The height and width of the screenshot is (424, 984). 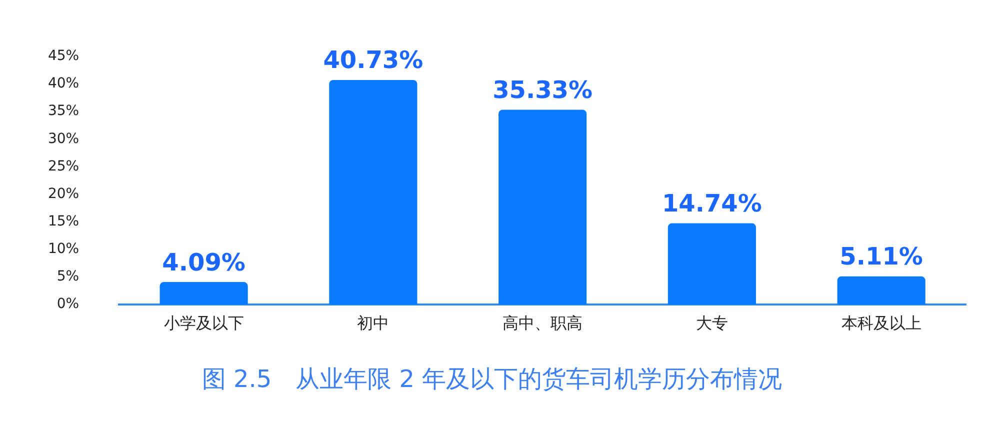 What do you see at coordinates (712, 322) in the screenshot?
I see `x-tick-label: 大专` at bounding box center [712, 322].